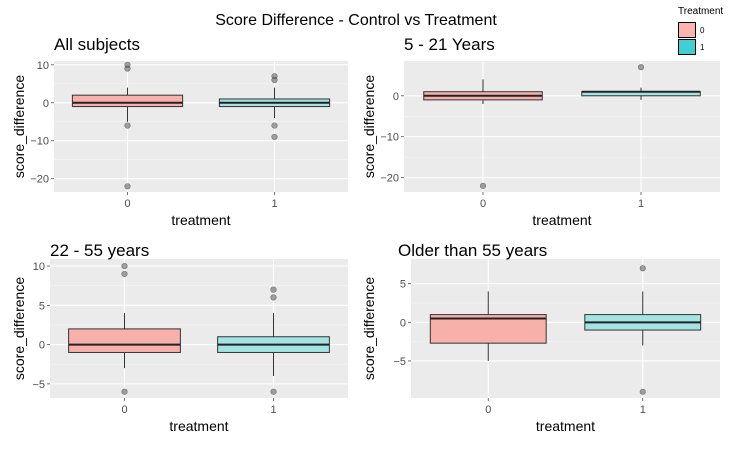 The image size is (730, 452). I want to click on panel-title: 5 - 21 Years, so click(449, 44).